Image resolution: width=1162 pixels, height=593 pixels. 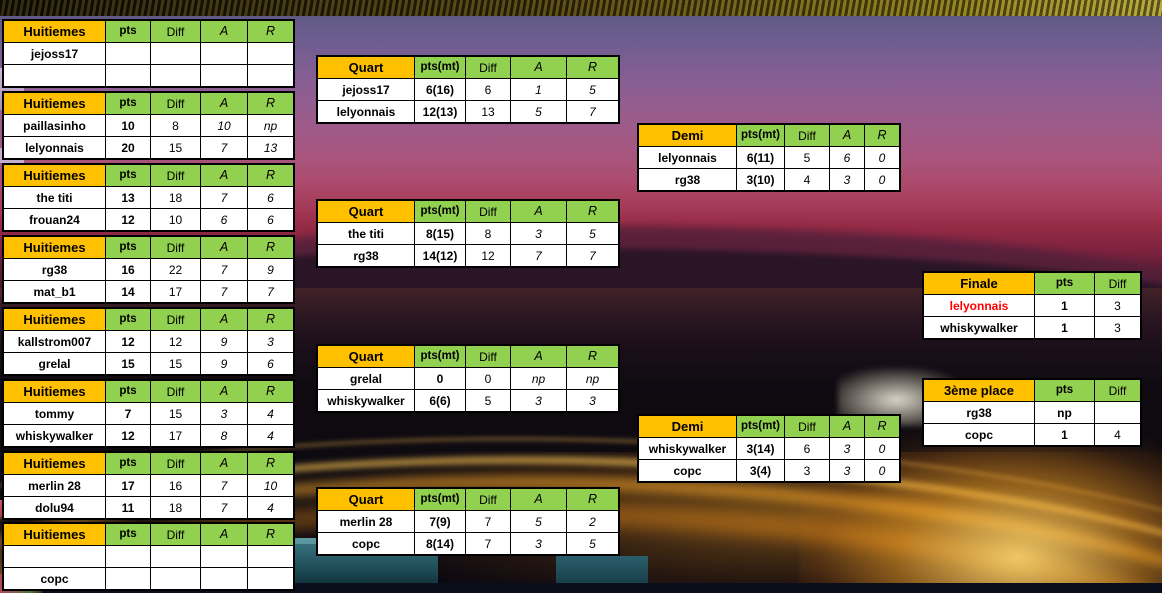 What do you see at coordinates (175, 485) in the screenshot?
I see `stat-value: 16` at bounding box center [175, 485].